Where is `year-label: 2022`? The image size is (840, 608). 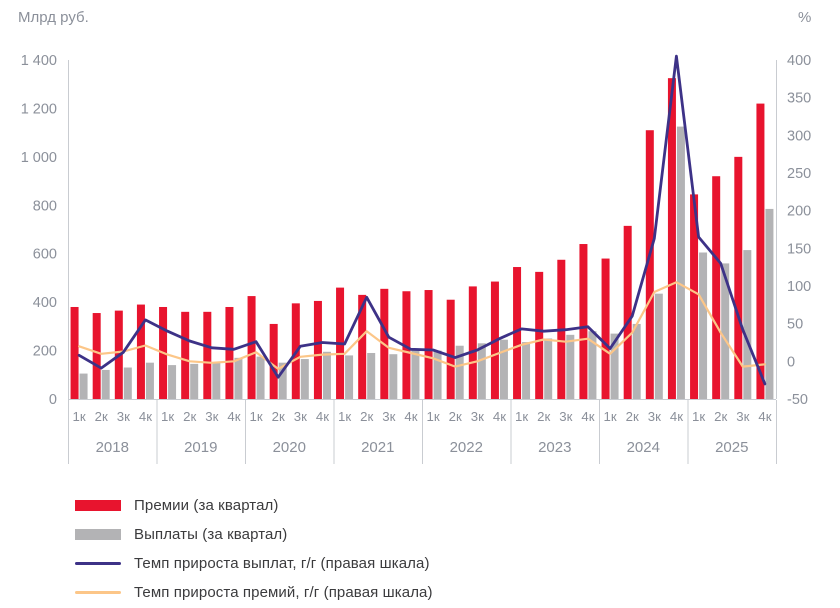
year-label: 2022 is located at coordinates (466, 447).